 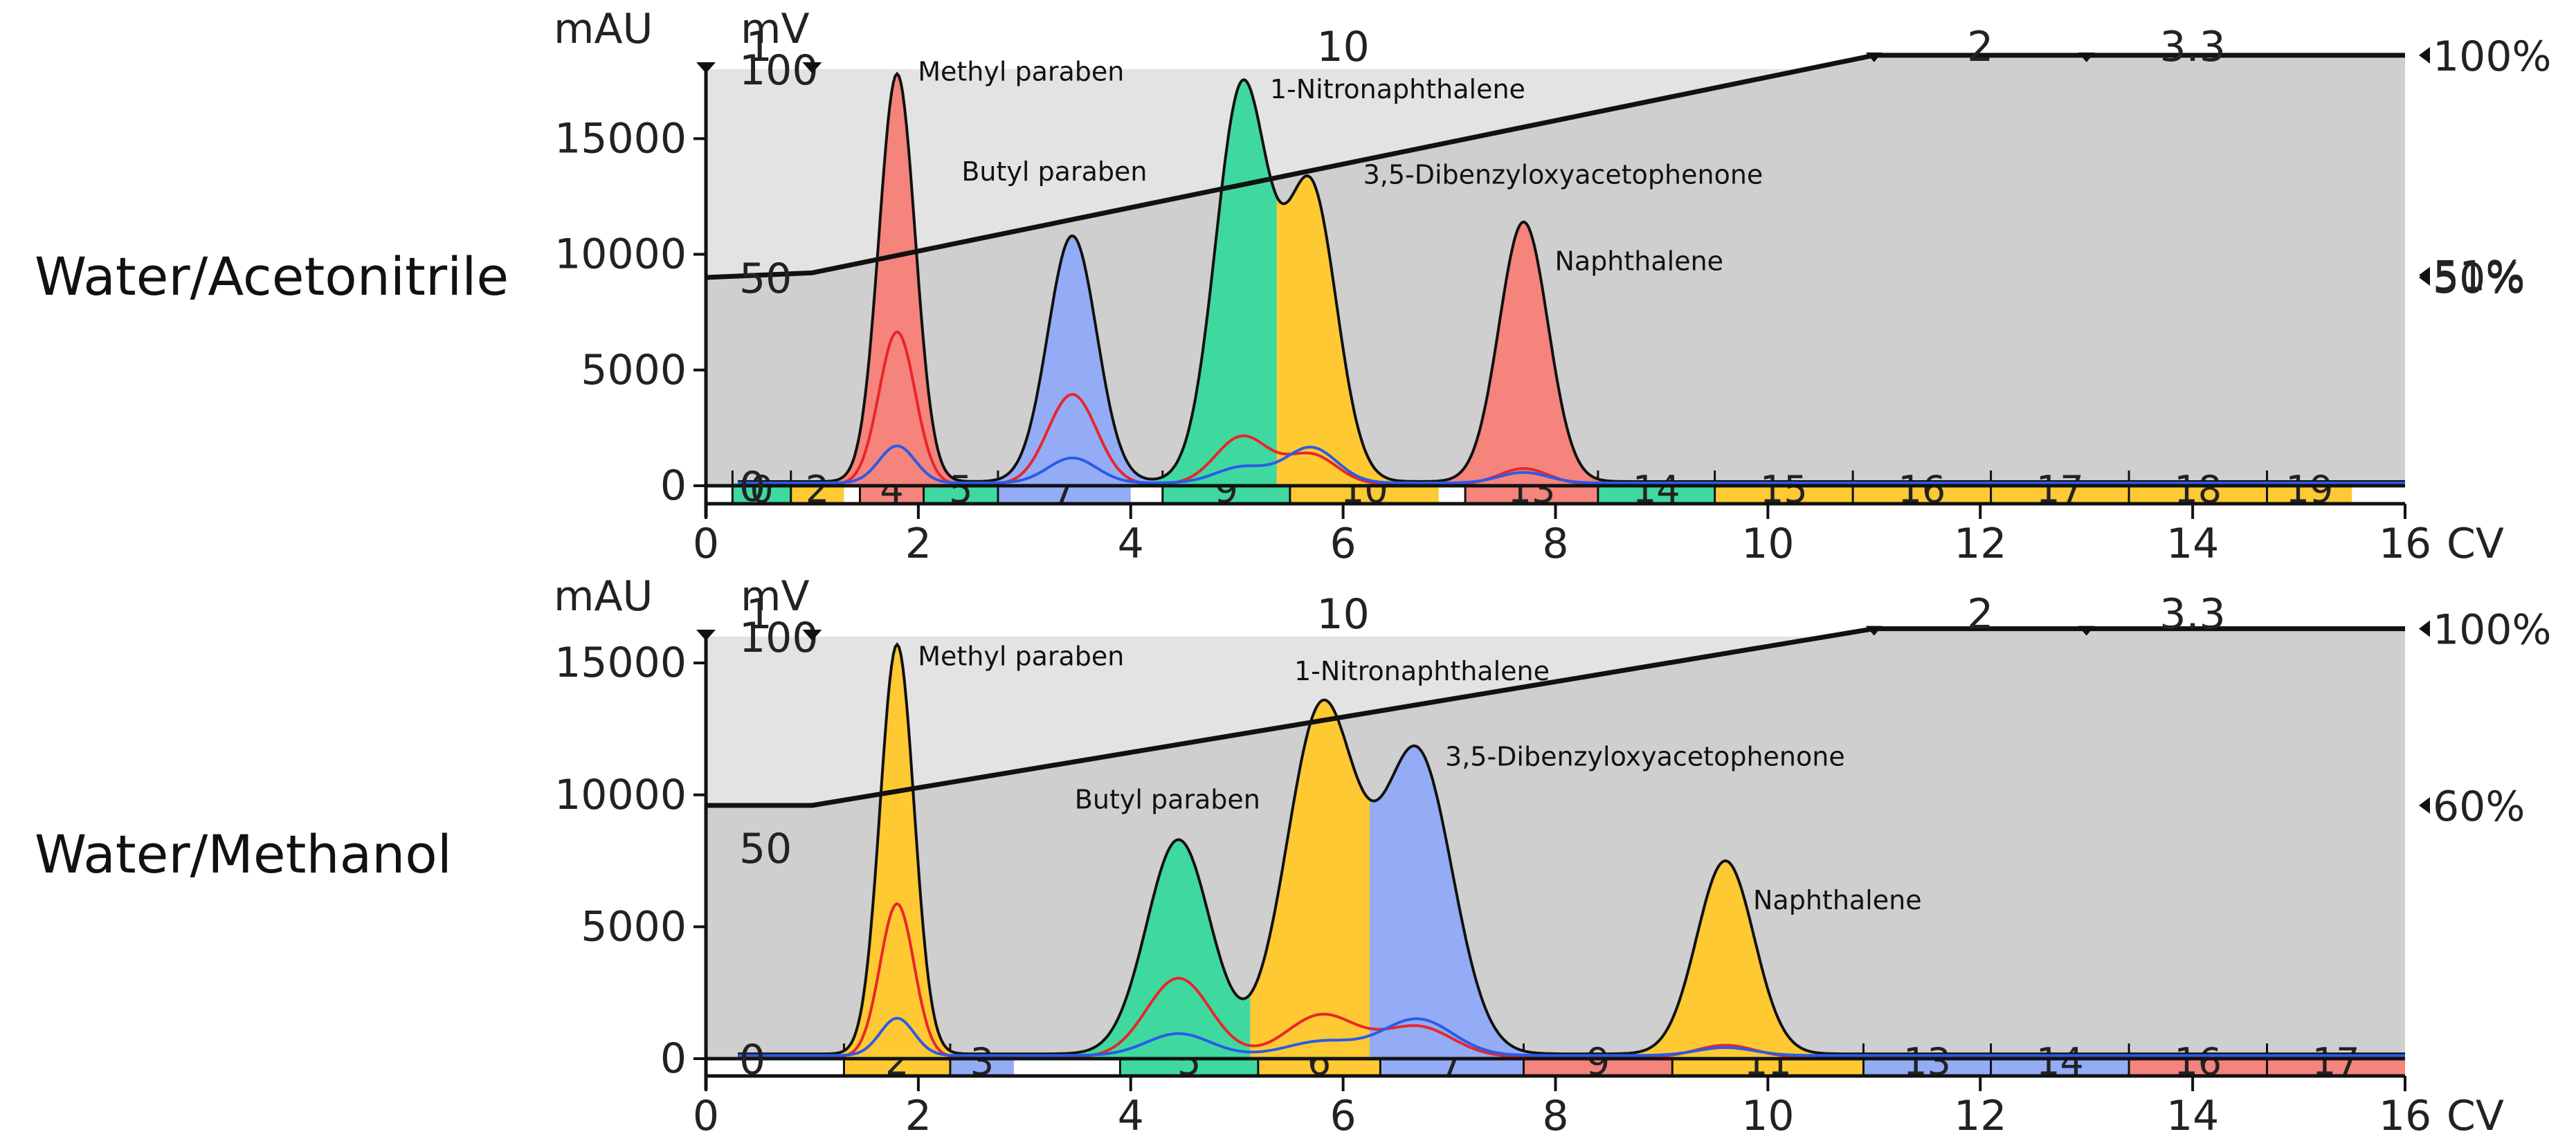 What do you see at coordinates (2479, 807) in the screenshot?
I see `percent-label: 60%` at bounding box center [2479, 807].